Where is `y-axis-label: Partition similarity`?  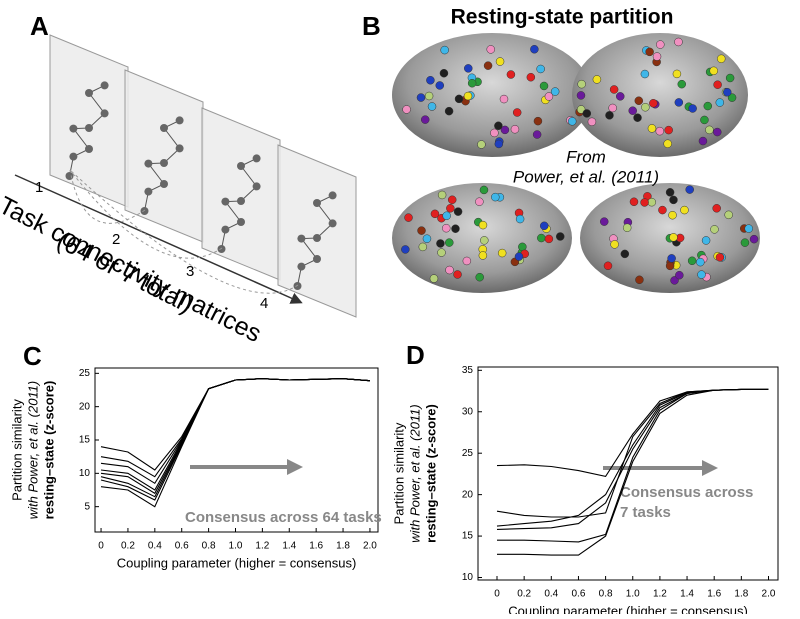 y-axis-label: Partition similarity is located at coordinates (16, 450).